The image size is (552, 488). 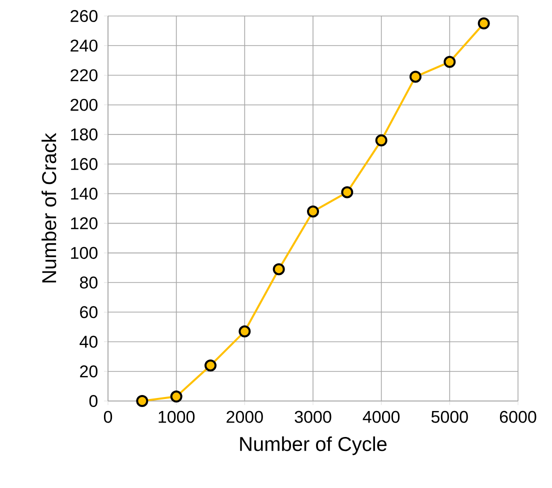 I want to click on x-tick-label: 3000, so click(x=313, y=416).